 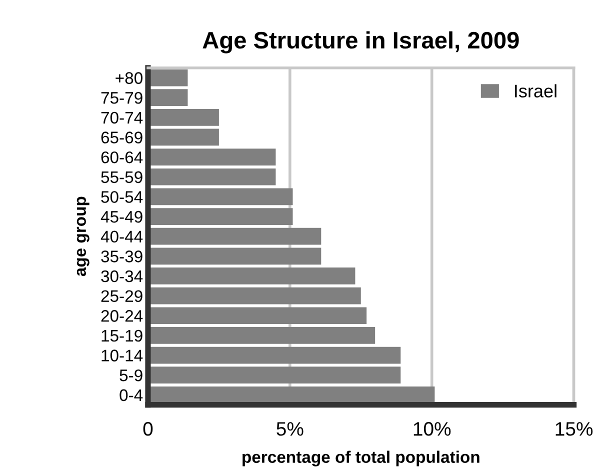 I want to click on x-tick-label: 0, so click(x=148, y=429).